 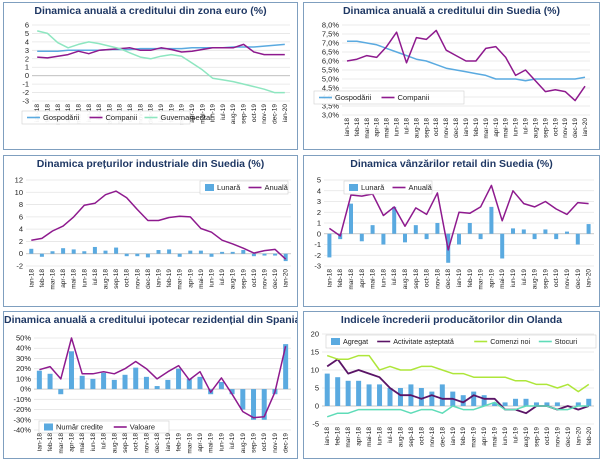 What do you see at coordinates (353, 97) in the screenshot?
I see `legend-label: Gospodării` at bounding box center [353, 97].